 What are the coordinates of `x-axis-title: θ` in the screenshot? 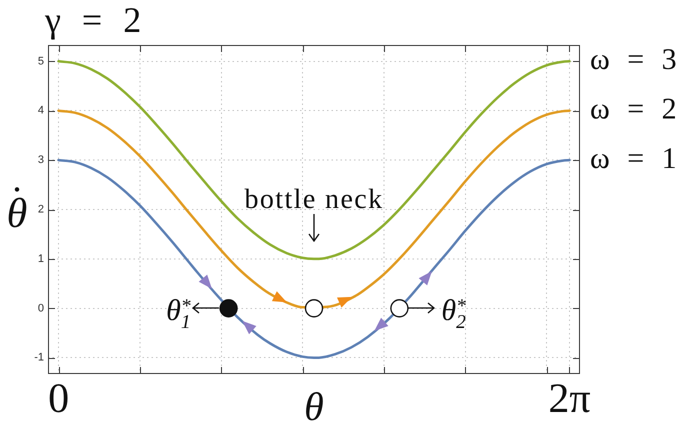 It's located at (314, 405).